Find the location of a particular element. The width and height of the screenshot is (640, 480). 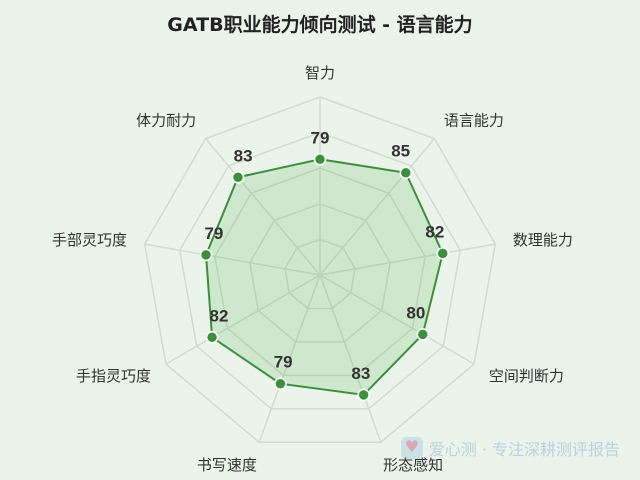

axis-label: 手指灵巧度 is located at coordinates (113, 376).